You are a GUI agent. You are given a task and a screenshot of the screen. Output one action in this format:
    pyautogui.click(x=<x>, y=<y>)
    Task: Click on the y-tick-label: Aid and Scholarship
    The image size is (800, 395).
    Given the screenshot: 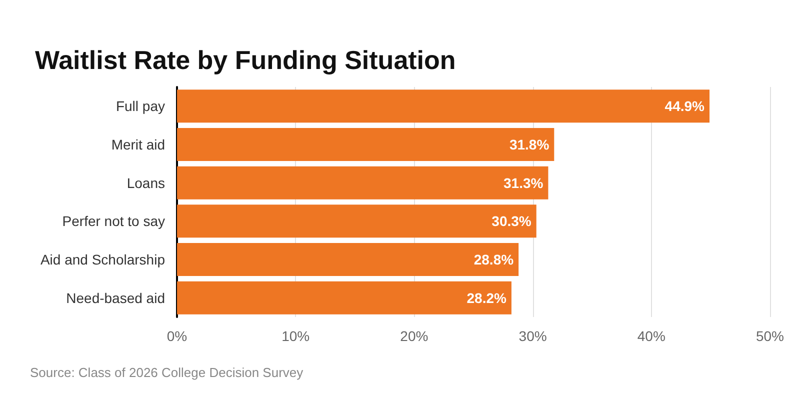 What is the action you would take?
    pyautogui.click(x=103, y=260)
    